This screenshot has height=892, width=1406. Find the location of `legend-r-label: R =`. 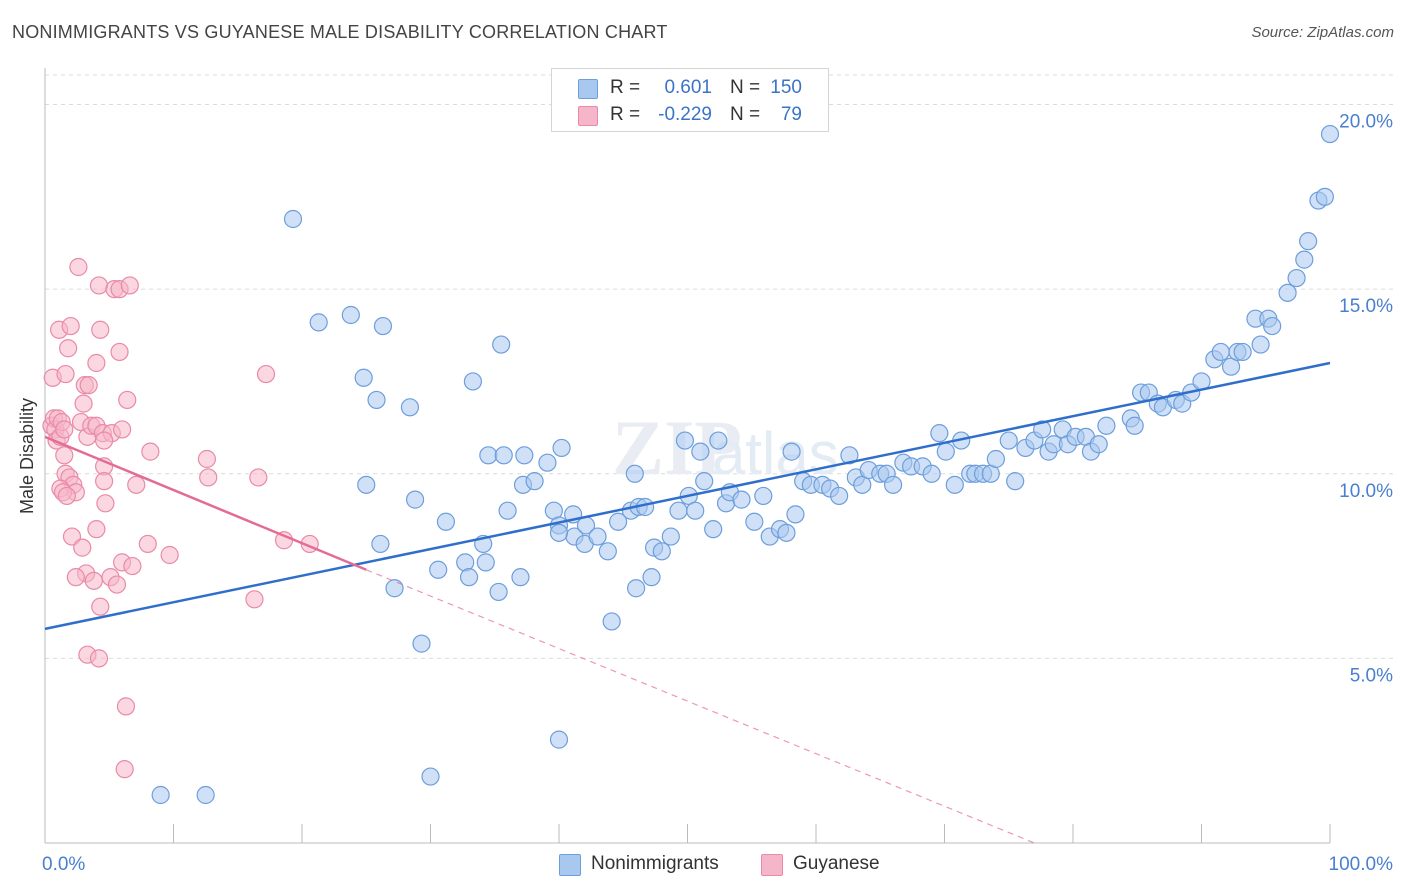

legend-r-label: R = is located at coordinates (625, 114).